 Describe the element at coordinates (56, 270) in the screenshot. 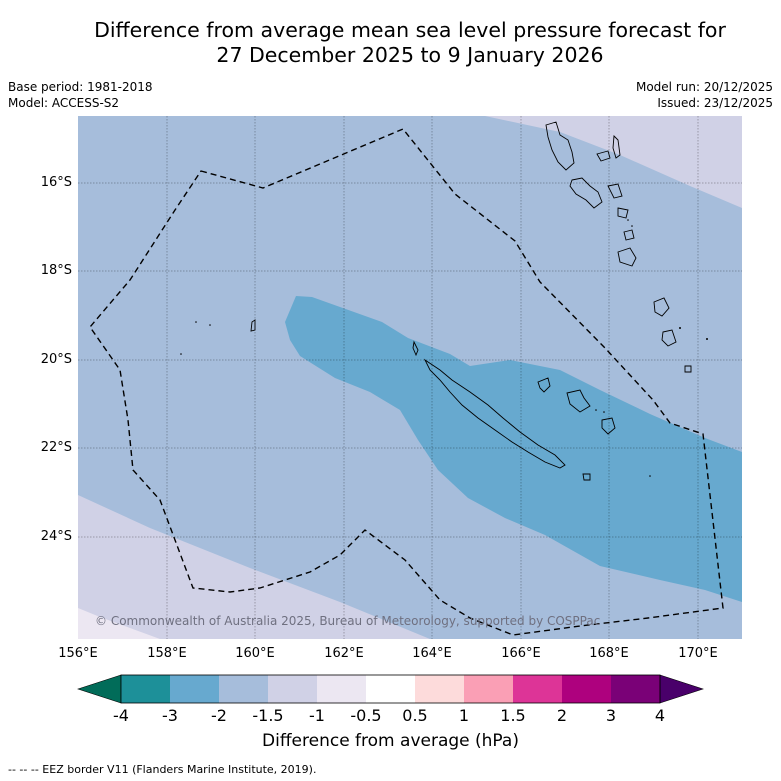

I see `lat-label-18s: 18°S` at that location.